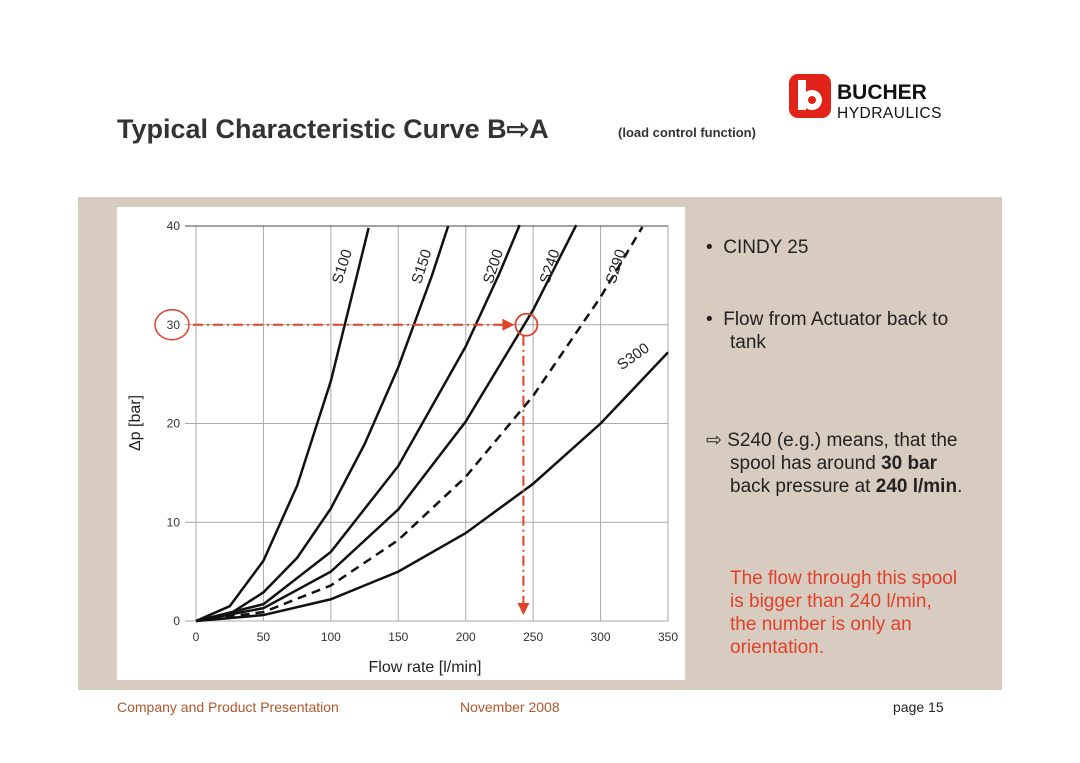 The image size is (1080, 763). Describe the element at coordinates (889, 113) in the screenshot. I see `logo-sub: HYDRAULICS` at that location.